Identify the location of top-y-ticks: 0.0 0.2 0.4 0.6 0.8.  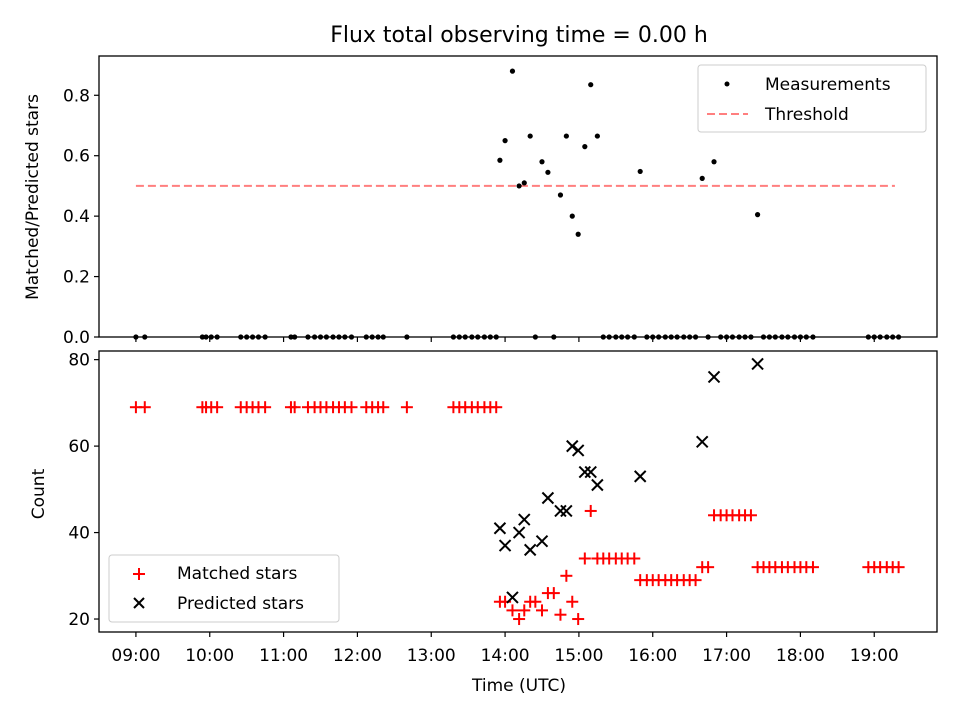
(81, 217).